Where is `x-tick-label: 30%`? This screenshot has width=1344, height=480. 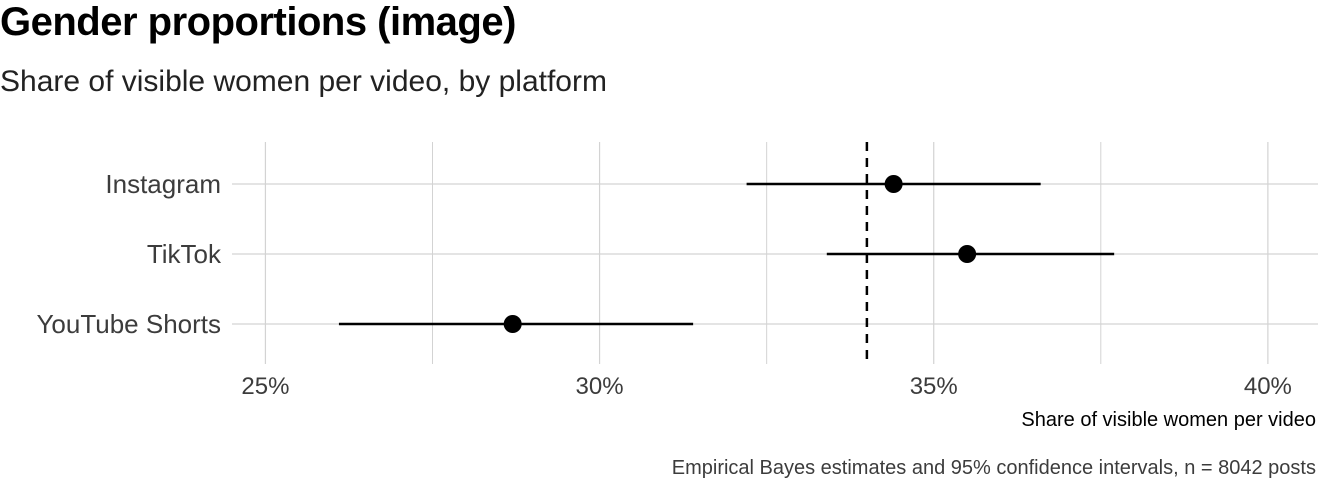
x-tick-label: 30% is located at coordinates (600, 386).